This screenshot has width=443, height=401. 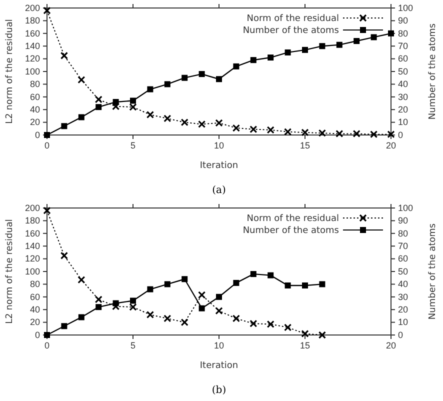 I want to click on y2-tick-label: 40, so click(x=403, y=284).